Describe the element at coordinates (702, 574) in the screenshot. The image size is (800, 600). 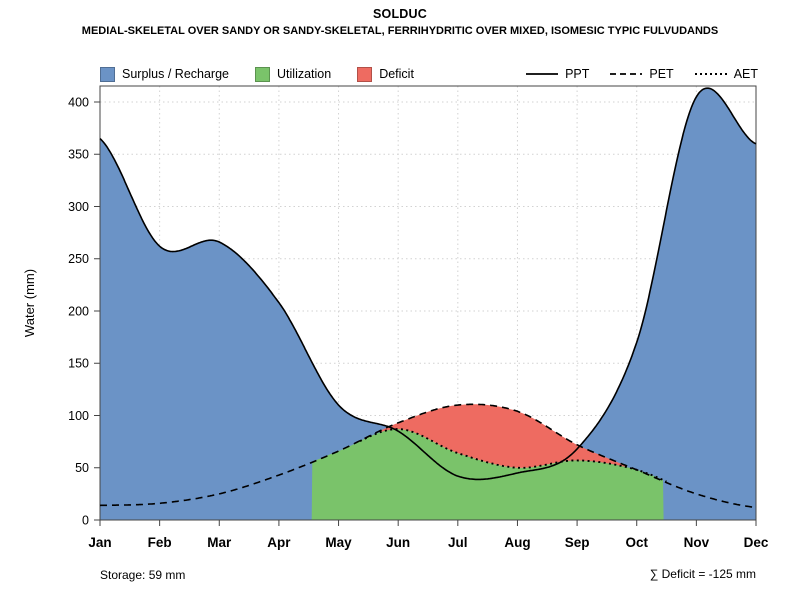
I see `deficit-sum-annotation: ∑ Deficit = -125 mm` at that location.